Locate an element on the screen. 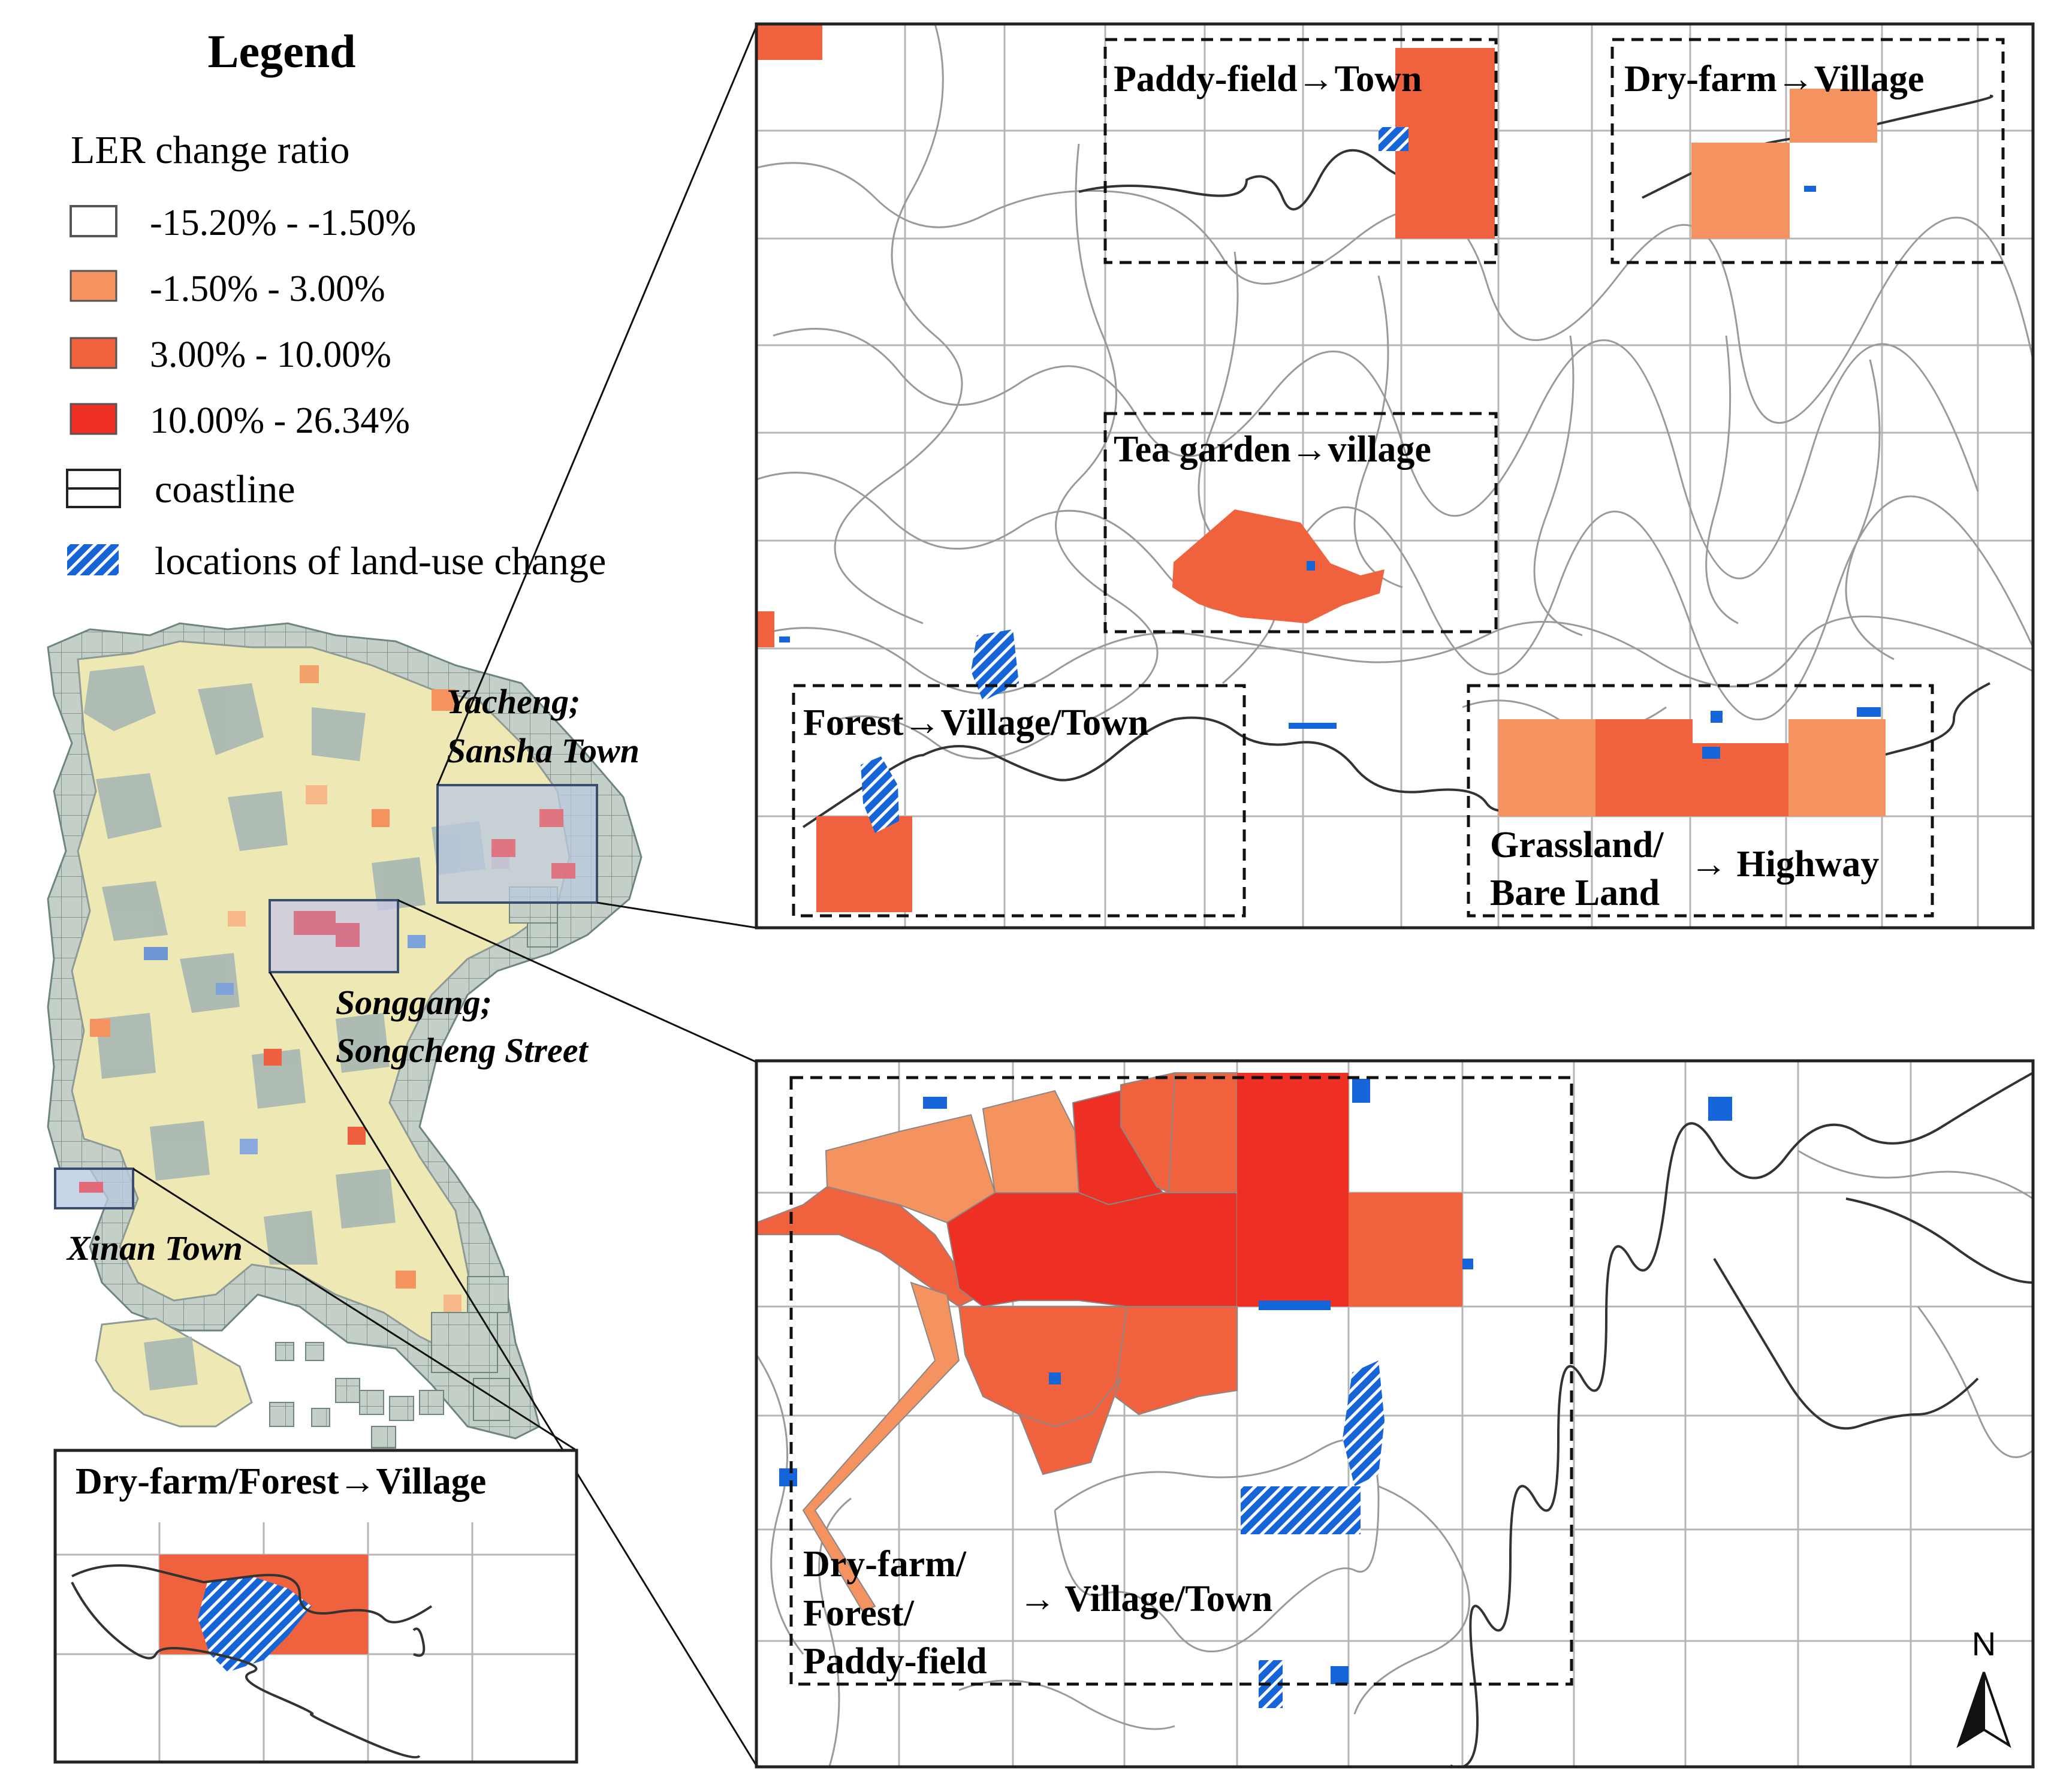  legend-label-coastline: coastline is located at coordinates (225, 489).